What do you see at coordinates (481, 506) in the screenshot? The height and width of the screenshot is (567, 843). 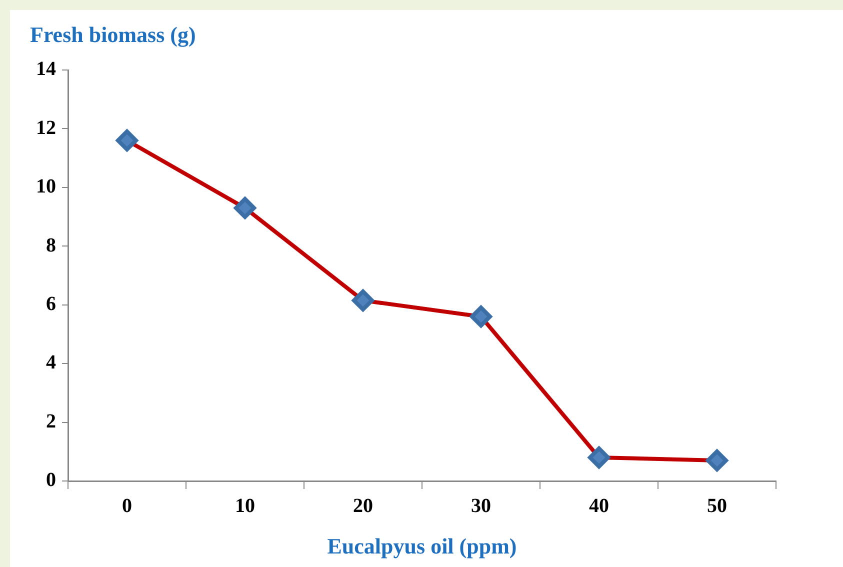 I see `x-tick-label: 30` at bounding box center [481, 506].